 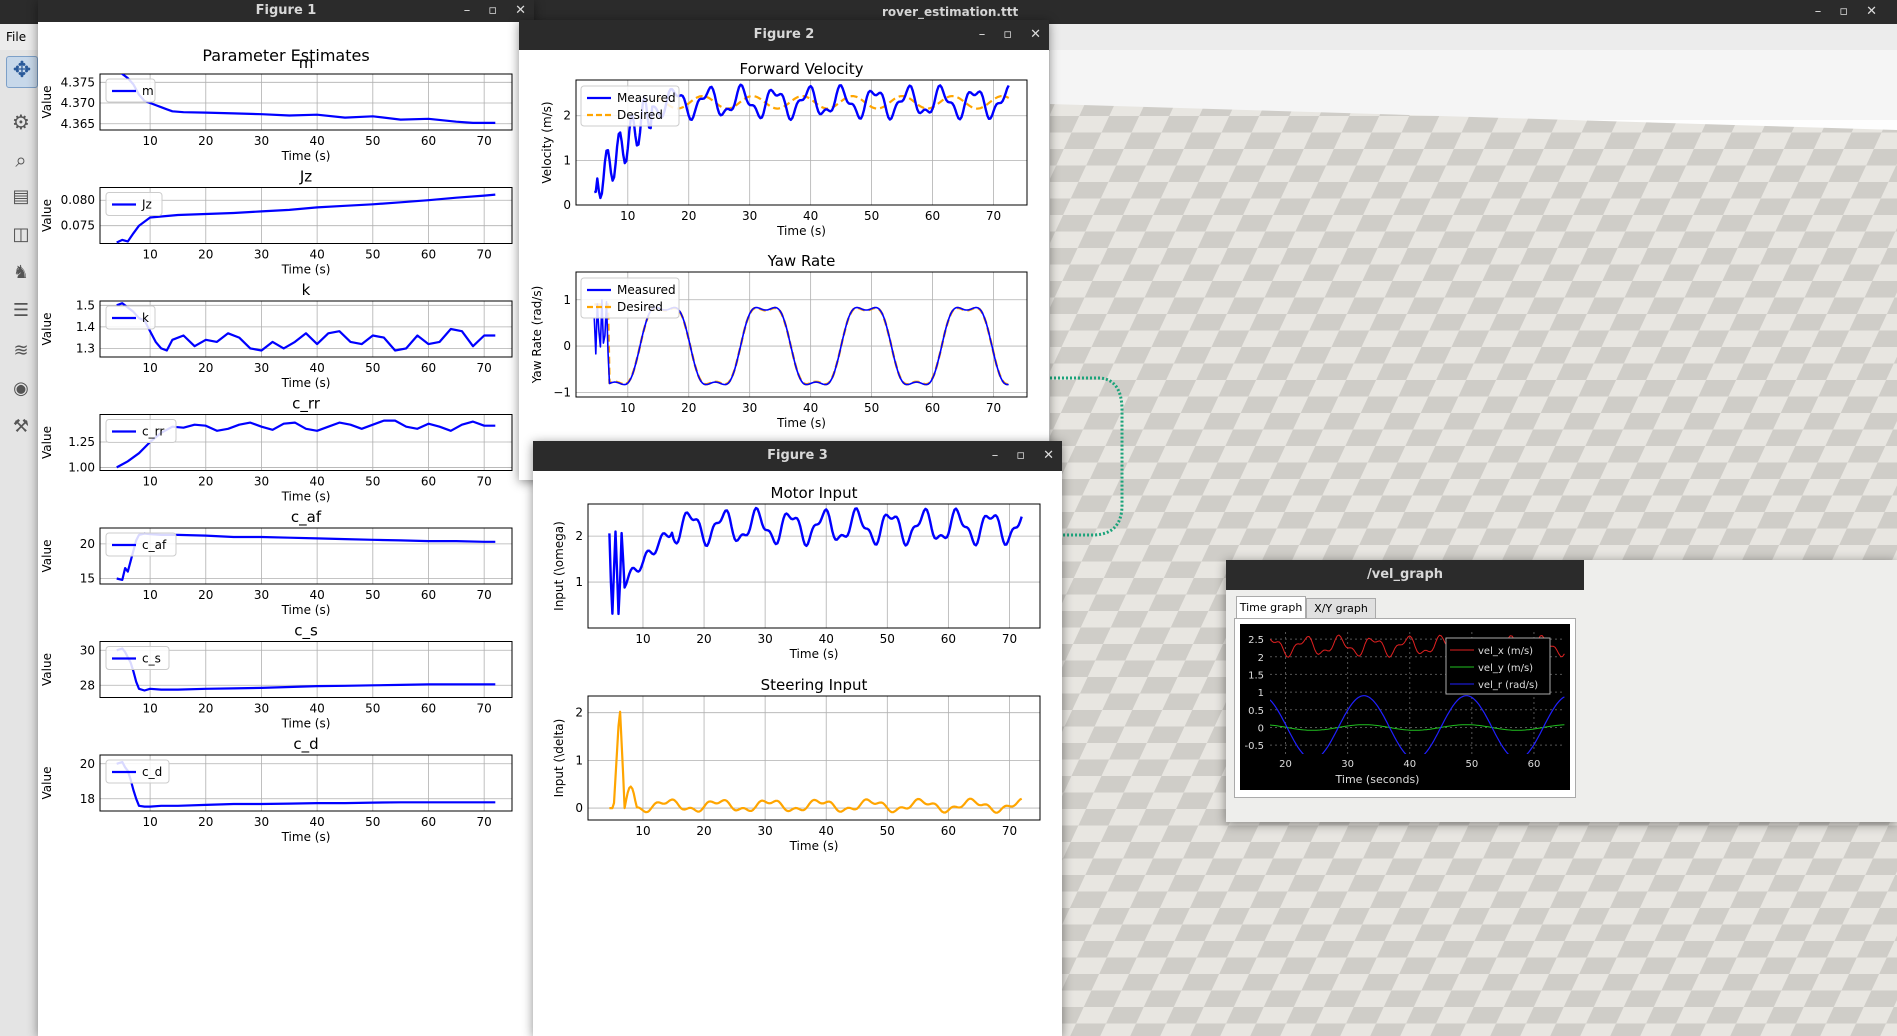 What do you see at coordinates (784, 34) in the screenshot?
I see `figure2-title: Figure 2` at bounding box center [784, 34].